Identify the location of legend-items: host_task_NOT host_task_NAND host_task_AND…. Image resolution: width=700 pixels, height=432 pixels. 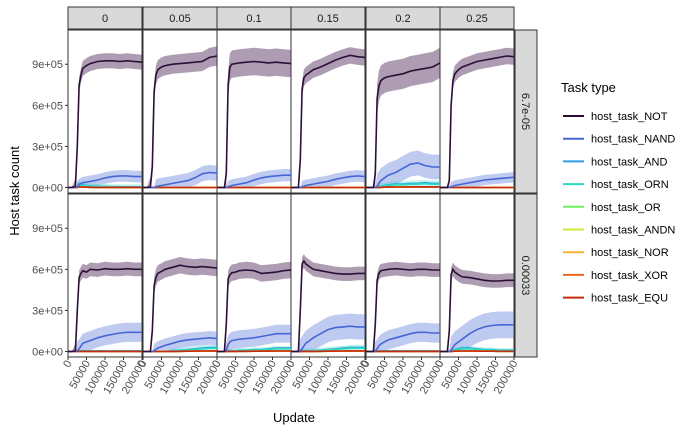
(619, 208).